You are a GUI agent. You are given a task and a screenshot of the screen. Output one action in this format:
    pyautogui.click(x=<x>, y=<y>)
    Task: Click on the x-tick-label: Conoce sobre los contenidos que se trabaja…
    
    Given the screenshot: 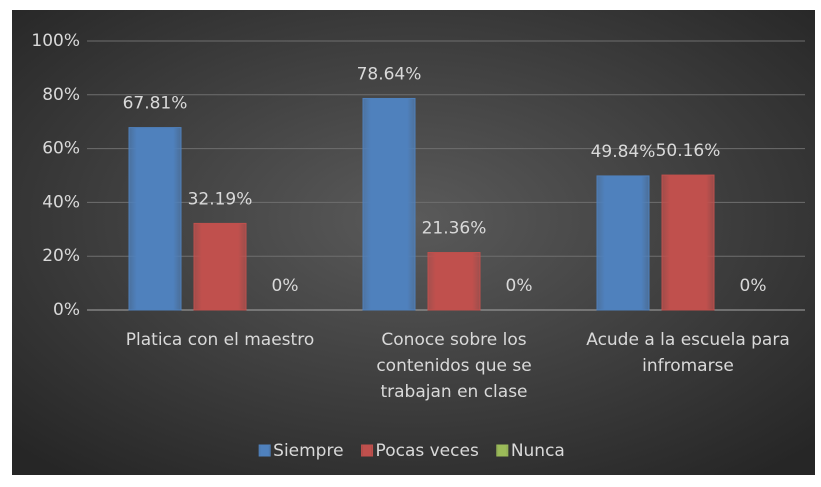 What is the action you would take?
    pyautogui.click(x=453, y=366)
    